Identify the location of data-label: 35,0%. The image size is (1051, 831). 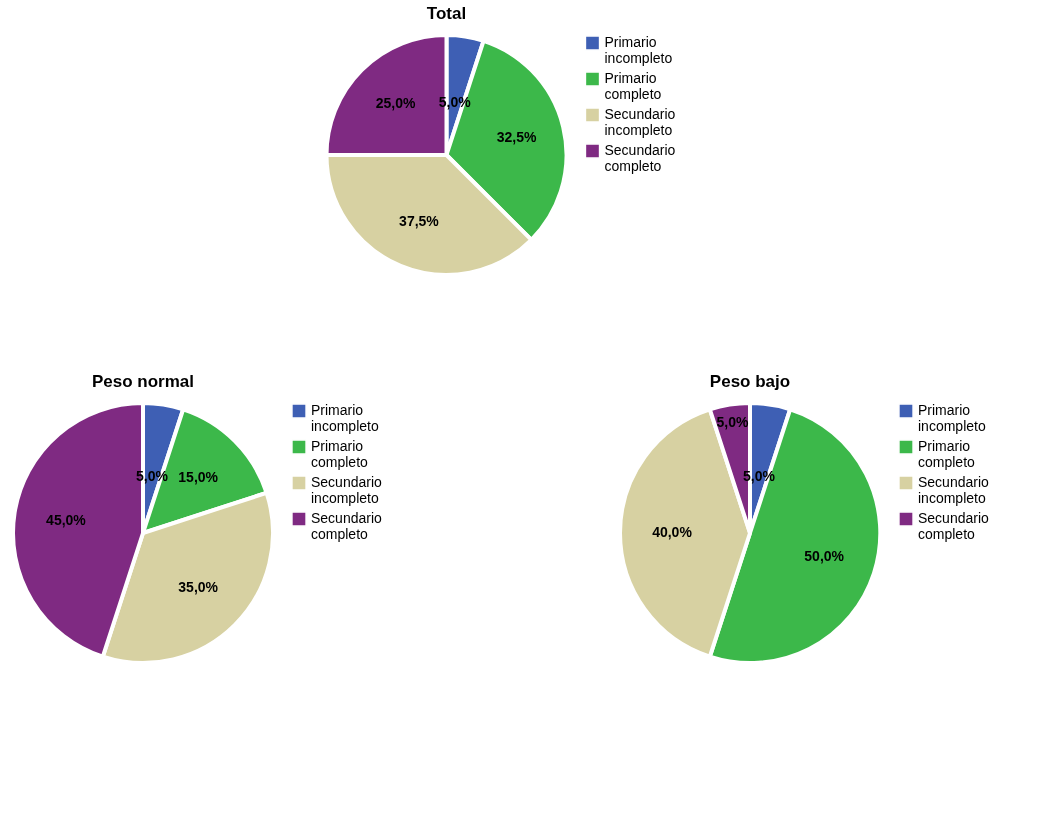
(198, 587).